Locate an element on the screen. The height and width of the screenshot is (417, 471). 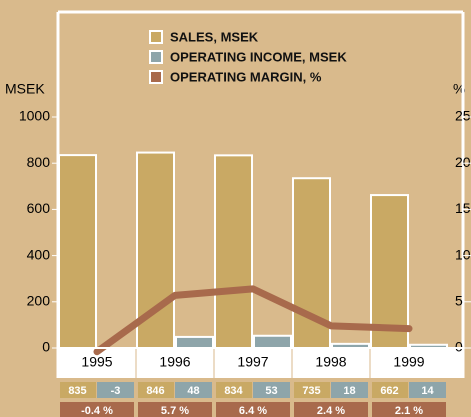
legend-label: OPERATING INCOME, MSEK is located at coordinates (258, 56).